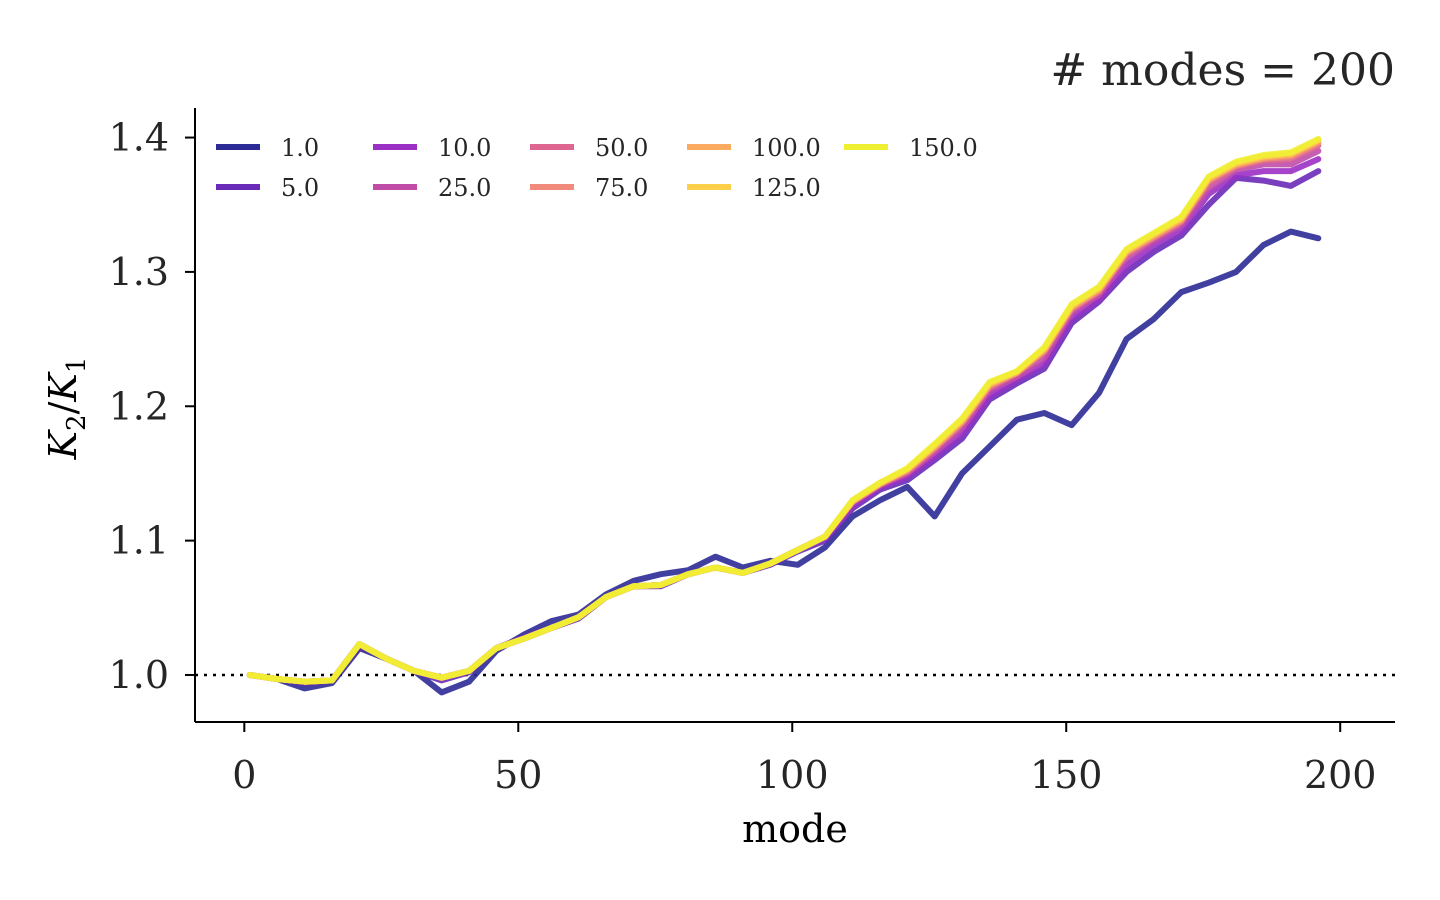 The height and width of the screenshot is (900, 1440). Describe the element at coordinates (464, 148) in the screenshot. I see `legend-label: 10.0` at that location.